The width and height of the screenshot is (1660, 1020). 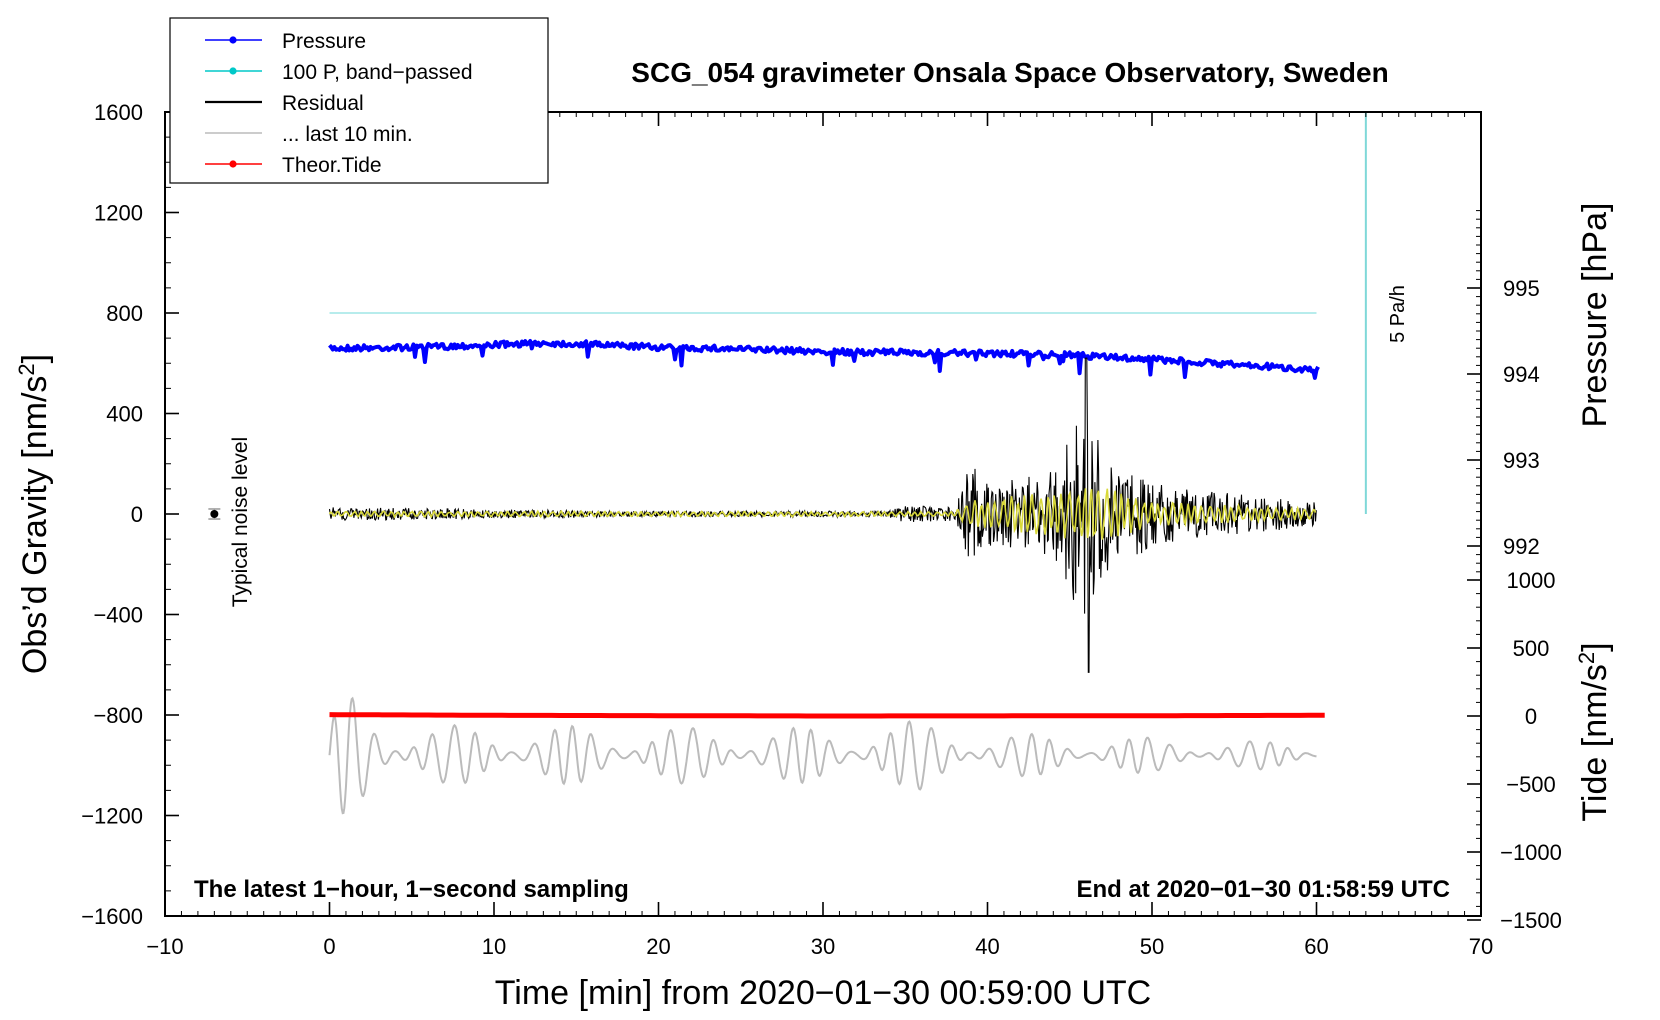 I want to click on band-passed-residual-line, so click(x=822, y=514).